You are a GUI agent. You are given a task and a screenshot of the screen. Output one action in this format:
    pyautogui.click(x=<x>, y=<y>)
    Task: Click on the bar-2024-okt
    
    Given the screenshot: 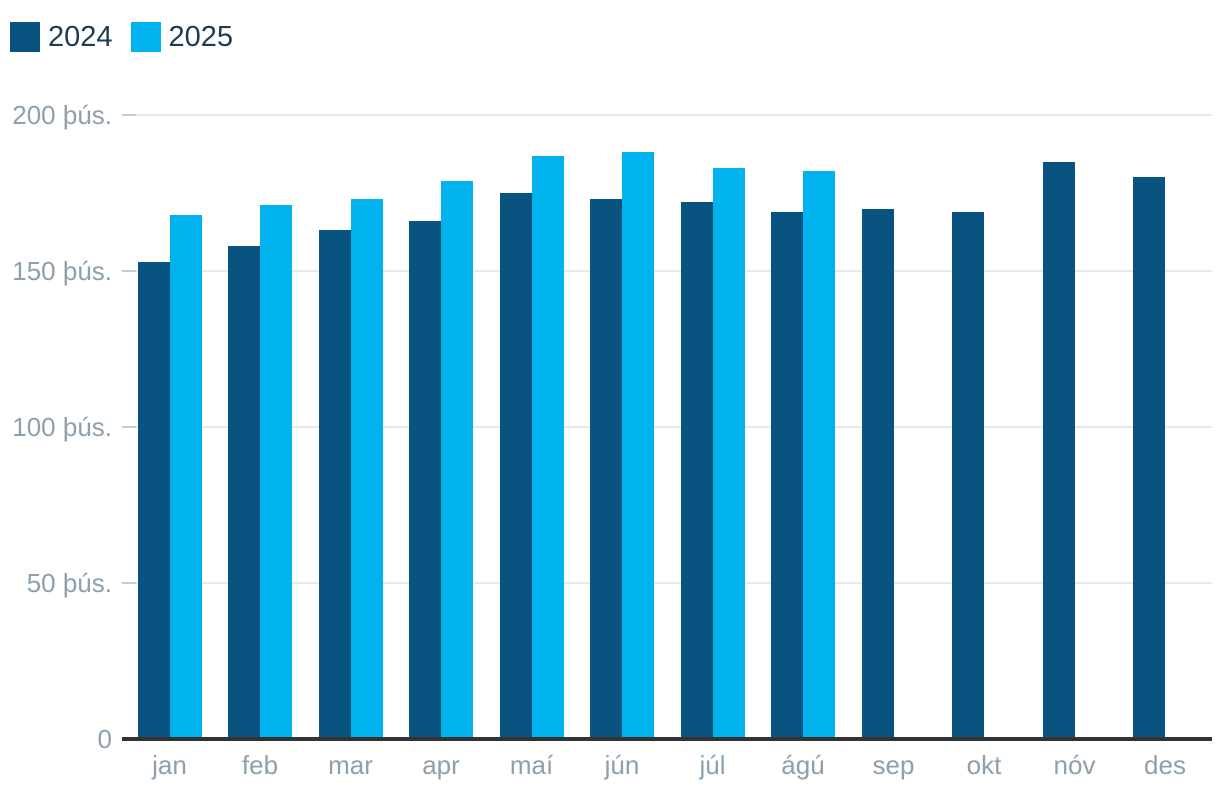 What is the action you would take?
    pyautogui.click(x=968, y=475)
    